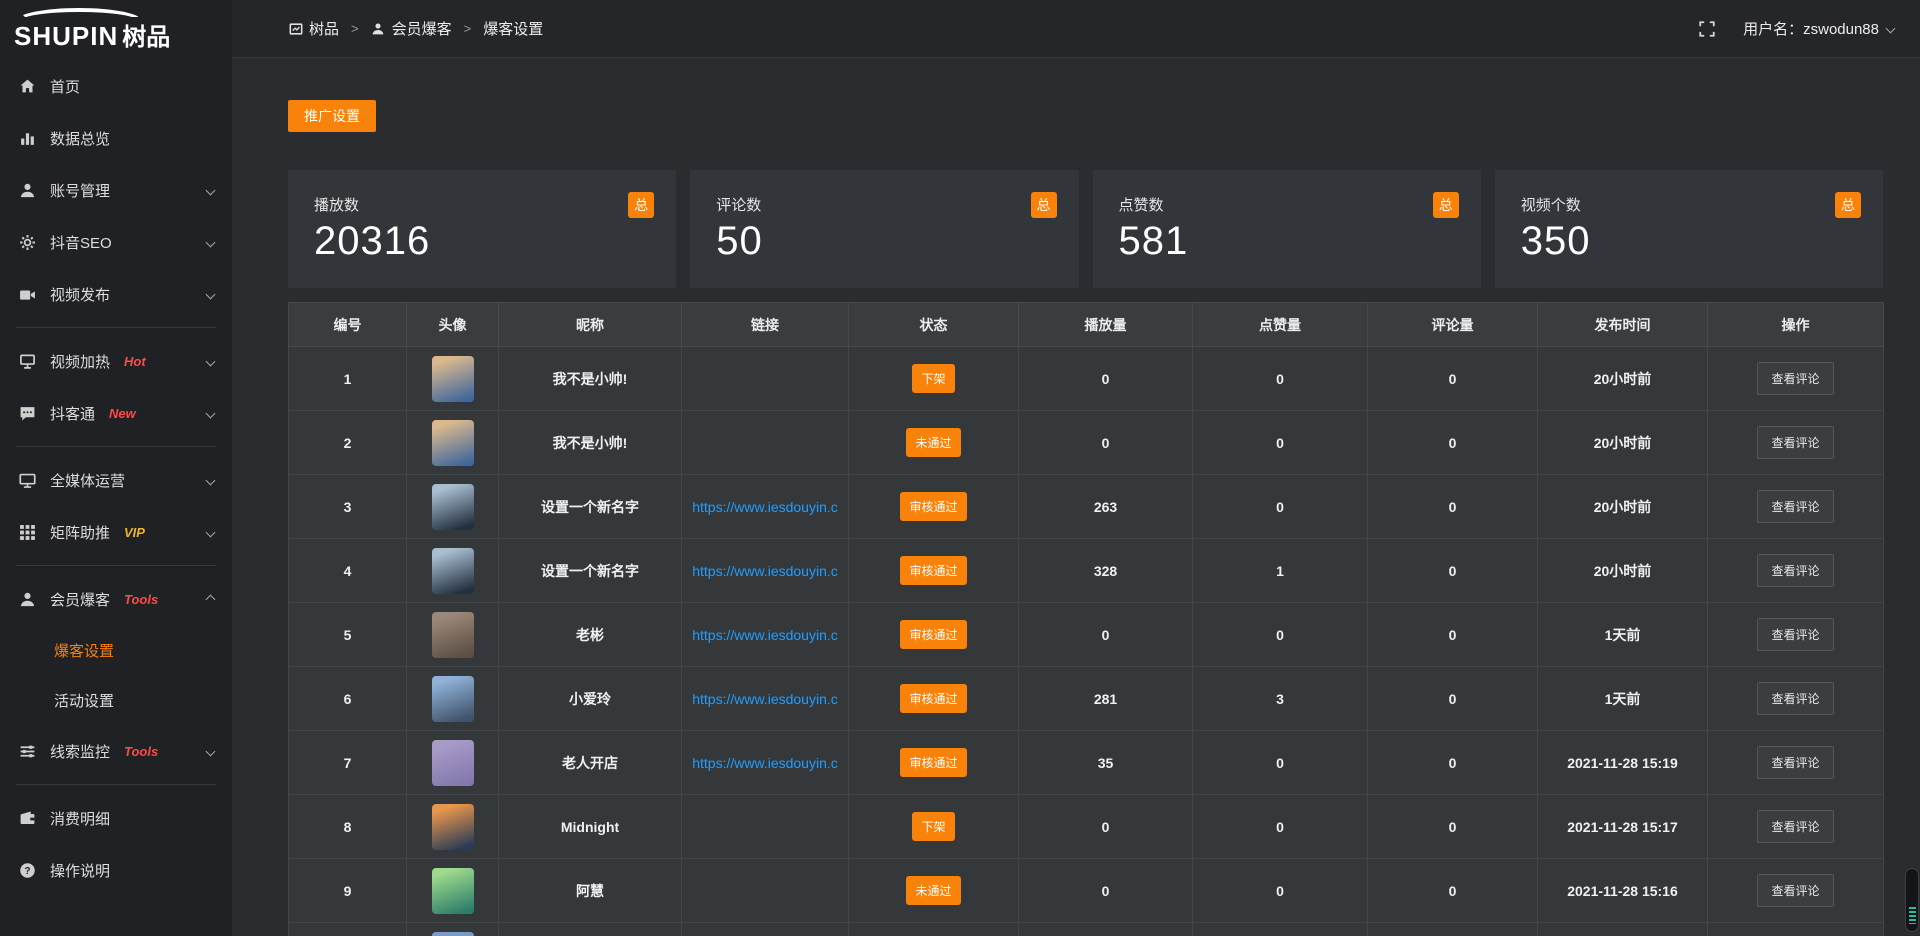 Image resolution: width=1920 pixels, height=936 pixels. What do you see at coordinates (80, 752) in the screenshot?
I see `sidebar-item-label: 线索监控` at bounding box center [80, 752].